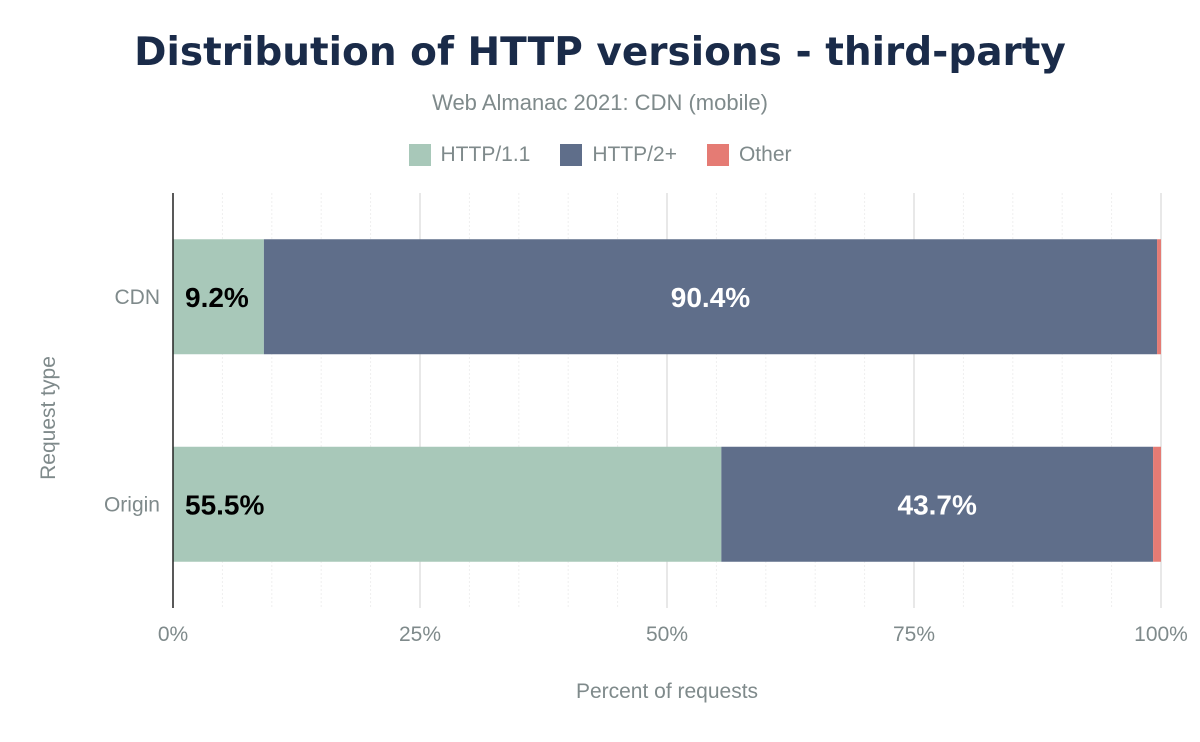  What do you see at coordinates (667, 634) in the screenshot?
I see `x-tick-label: 50%` at bounding box center [667, 634].